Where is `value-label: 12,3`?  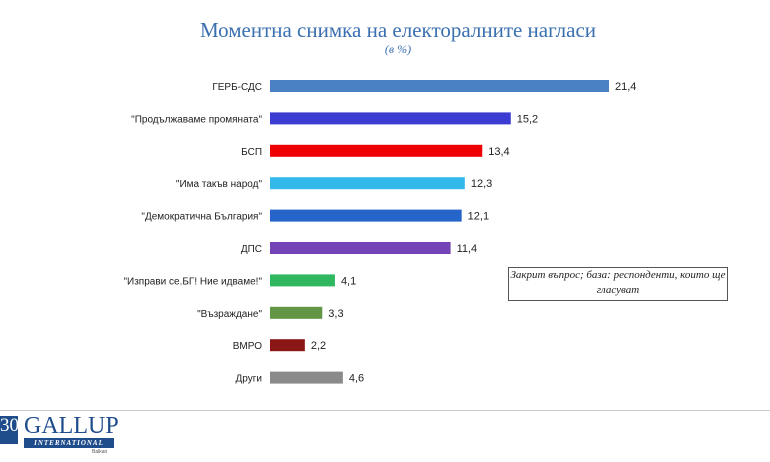 value-label: 12,3 is located at coordinates (481, 184).